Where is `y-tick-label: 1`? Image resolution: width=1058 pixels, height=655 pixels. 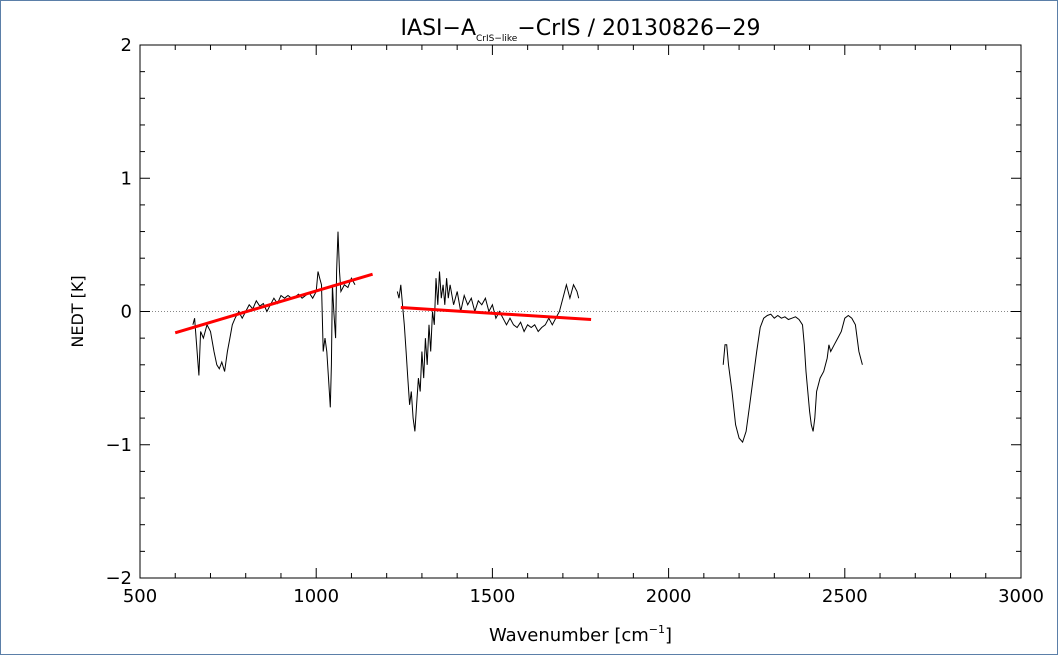
y-tick-label: 1 is located at coordinates (126, 178).